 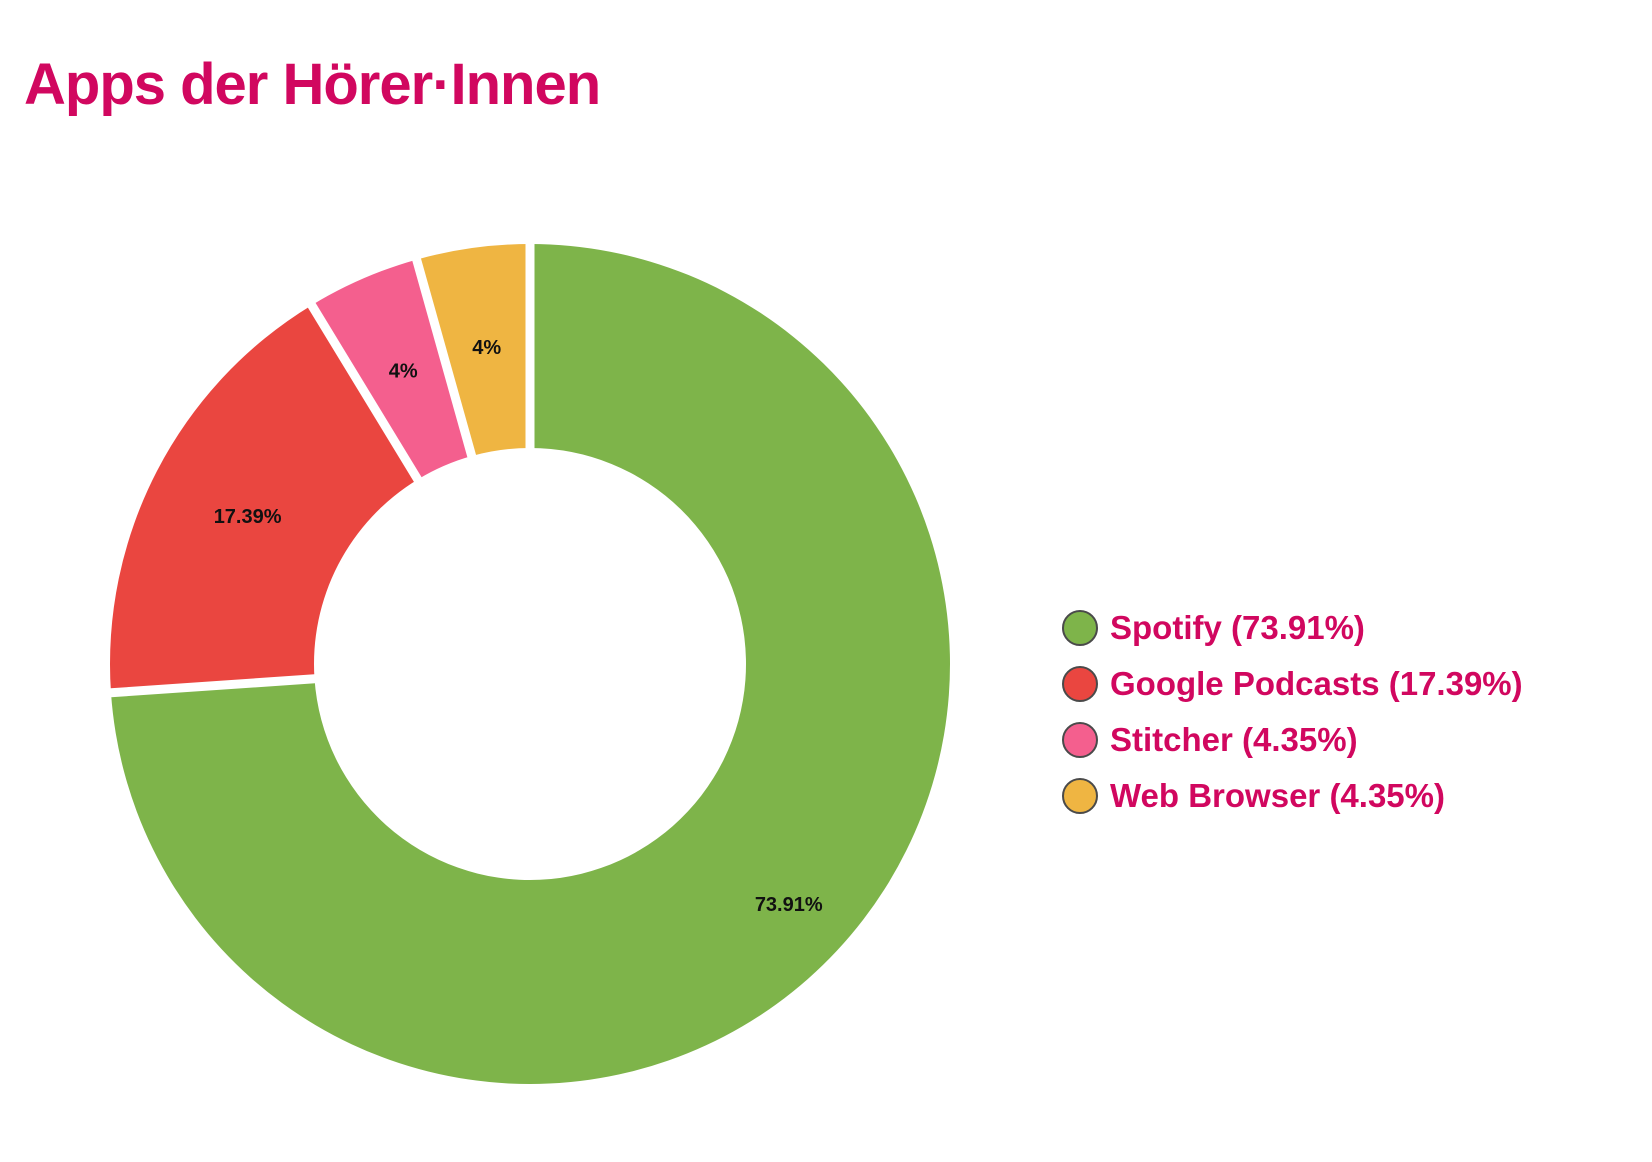 I want to click on legend-item-web-browser: Web Browser (4.35%), so click(x=1292, y=796).